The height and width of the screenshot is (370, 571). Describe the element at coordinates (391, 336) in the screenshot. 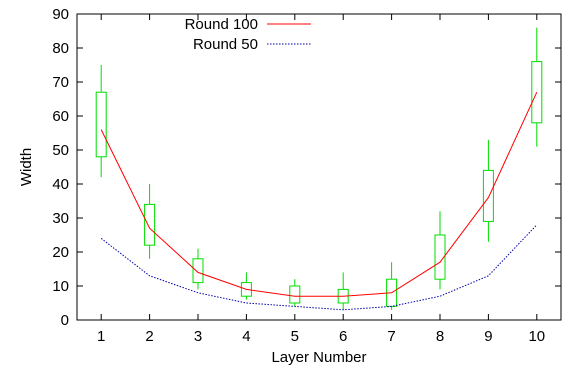

I see `x-tick-label: 7` at that location.